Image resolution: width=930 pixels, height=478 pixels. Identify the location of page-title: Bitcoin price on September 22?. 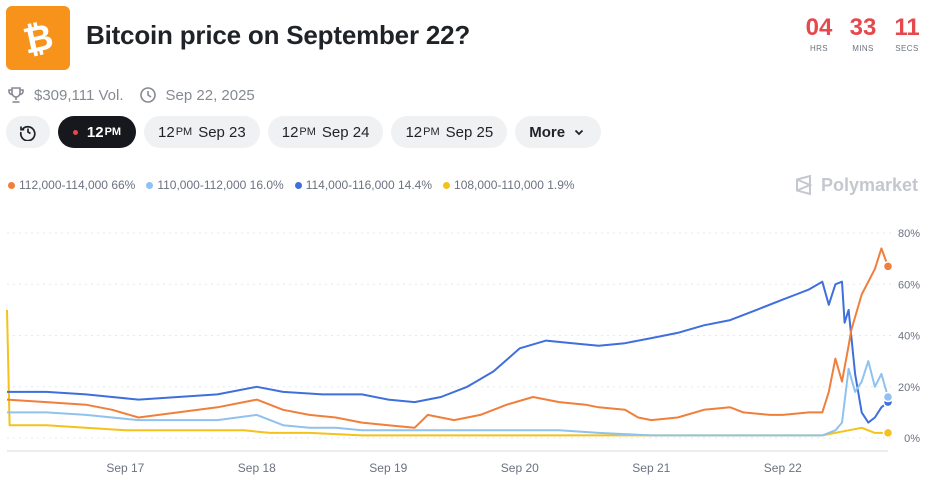
(278, 35).